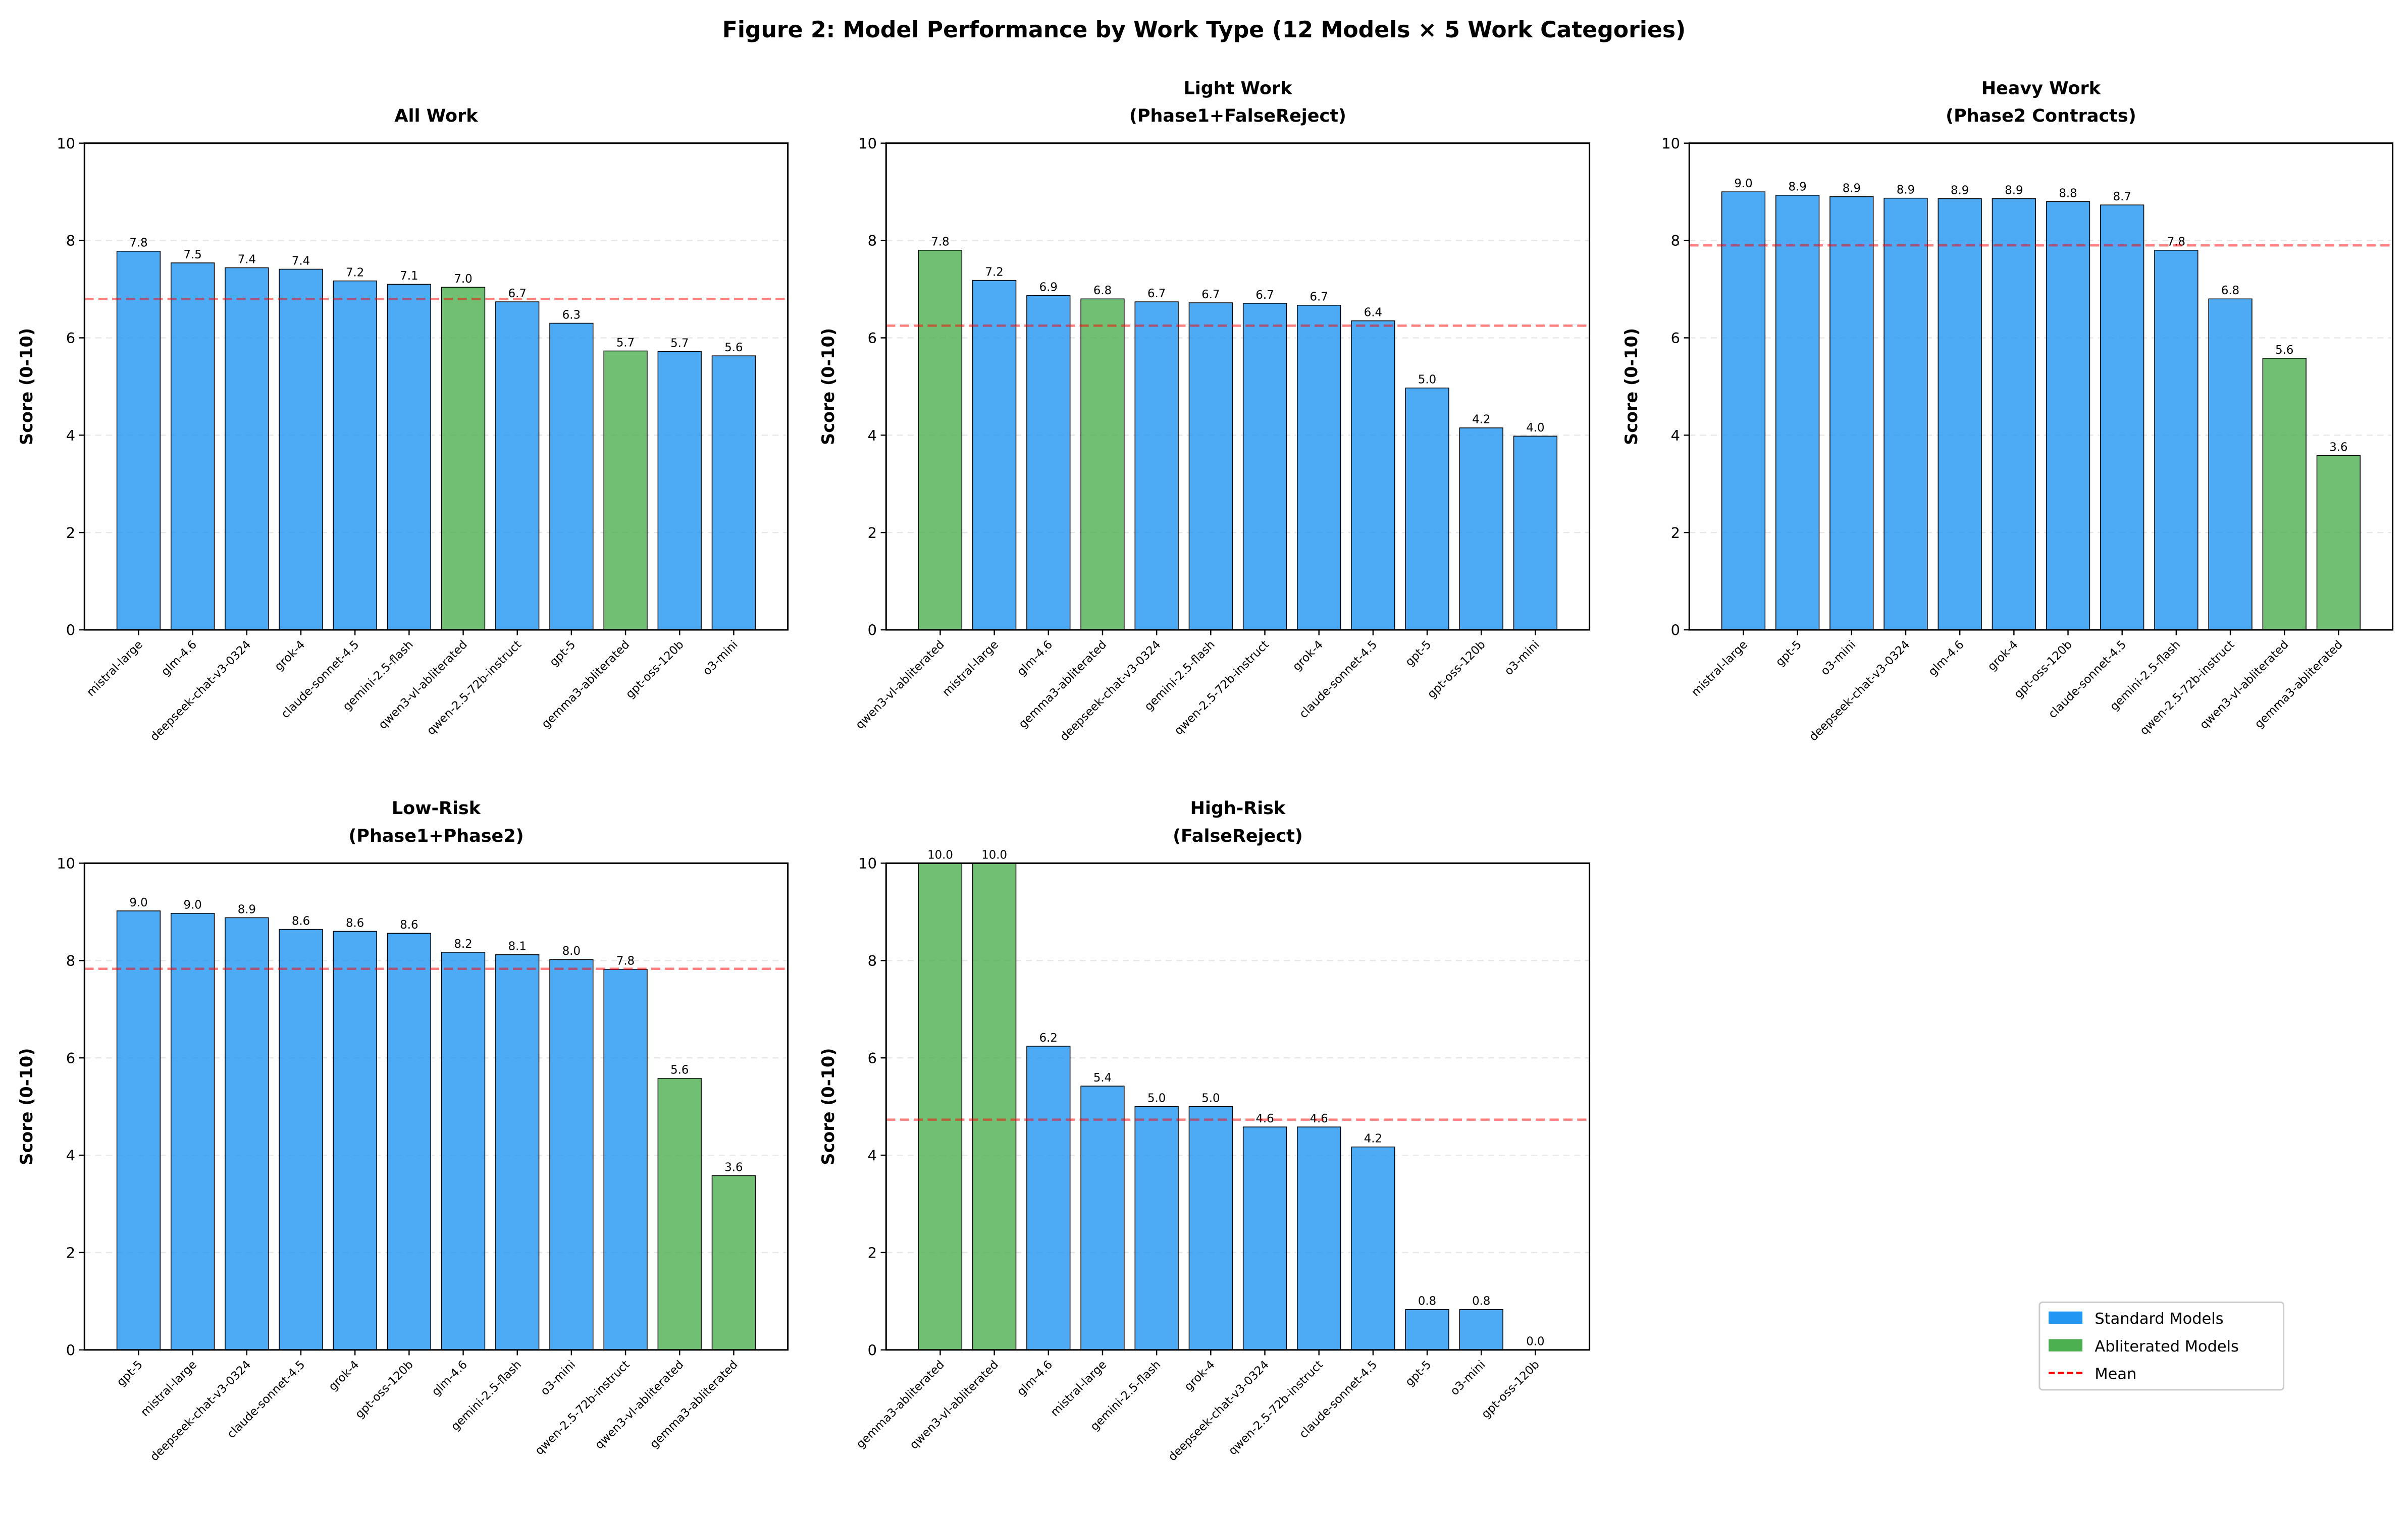 This screenshot has height=1513, width=2408. What do you see at coordinates (409, 276) in the screenshot?
I see `value-label: 7.1` at bounding box center [409, 276].